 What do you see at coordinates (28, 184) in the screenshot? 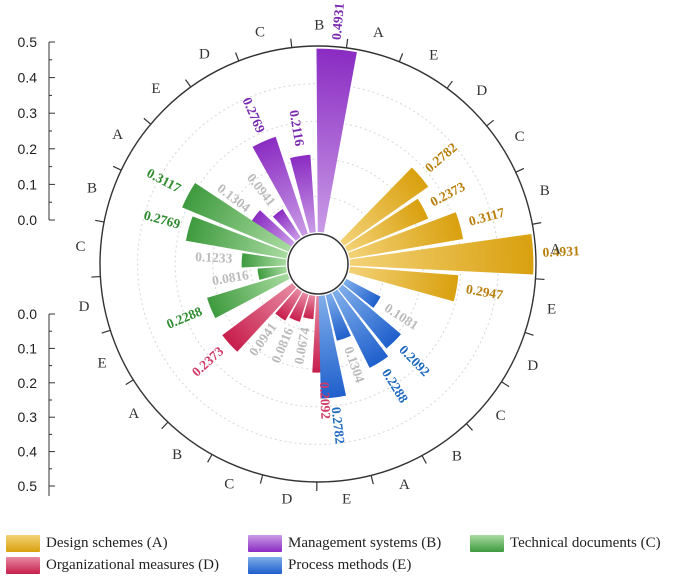
I see `upper-axis-tick-label: 0.1` at bounding box center [28, 184].